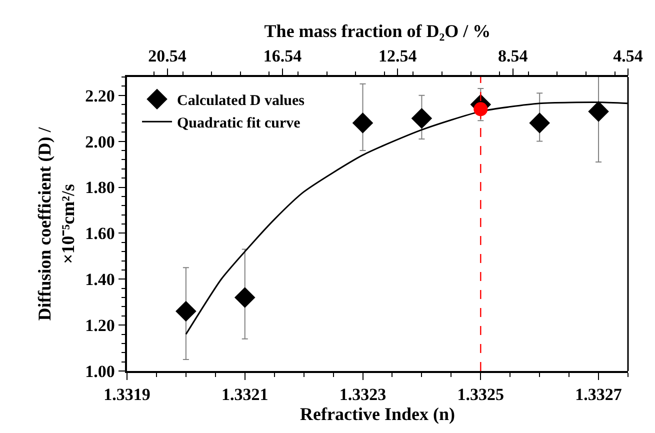 The height and width of the screenshot is (433, 655). What do you see at coordinates (167, 56) in the screenshot?
I see `x2-tick-label: 20.54` at bounding box center [167, 56].